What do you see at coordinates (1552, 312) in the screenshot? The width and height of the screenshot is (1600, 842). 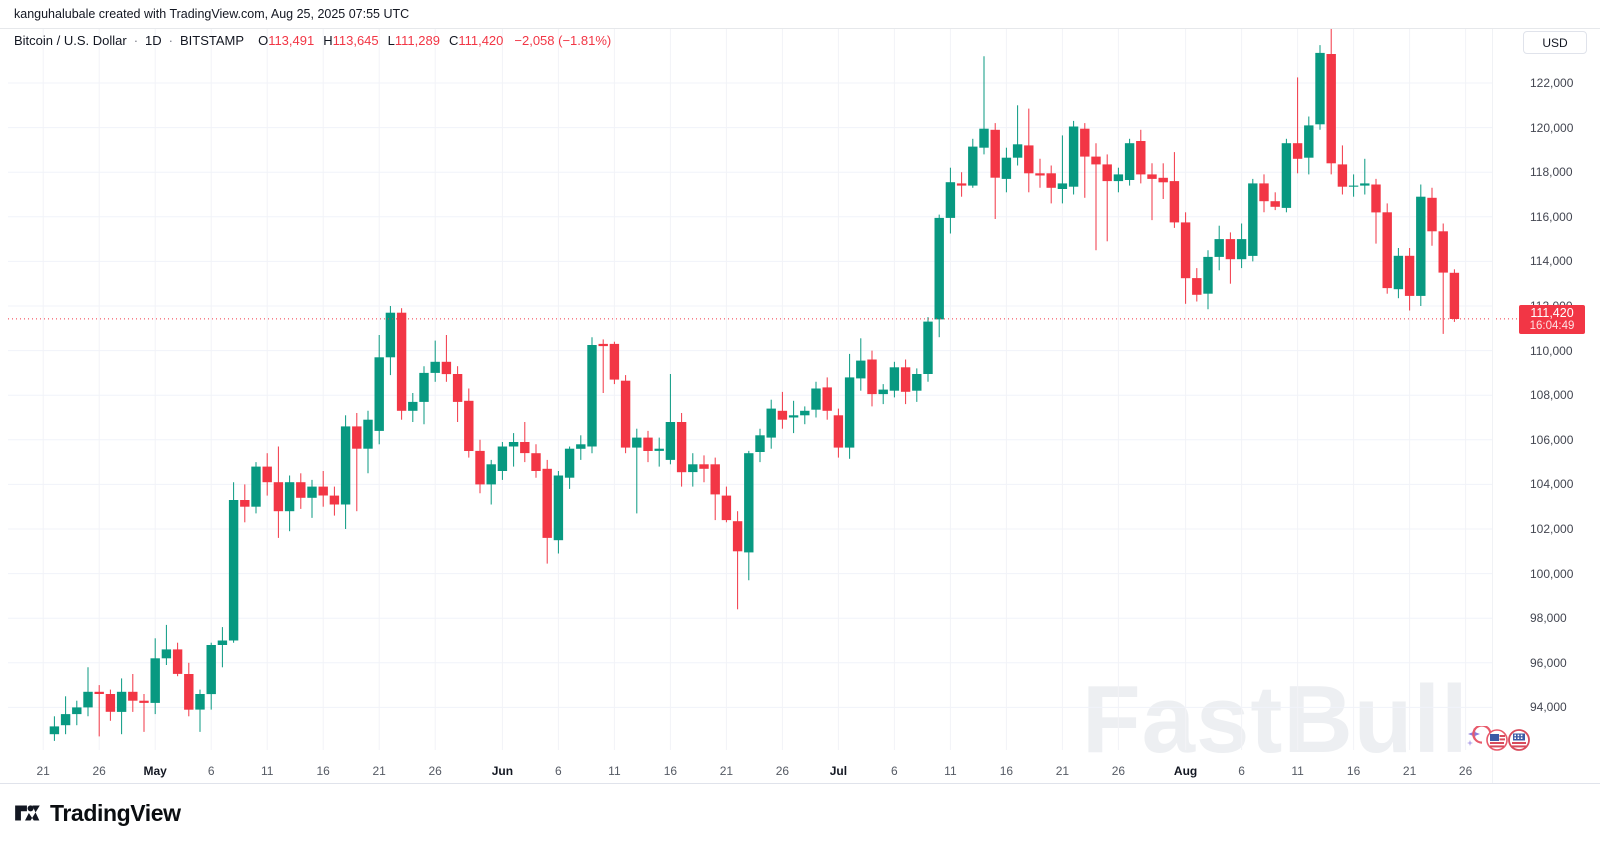 I see `last-price-value: 111,420` at bounding box center [1552, 312].